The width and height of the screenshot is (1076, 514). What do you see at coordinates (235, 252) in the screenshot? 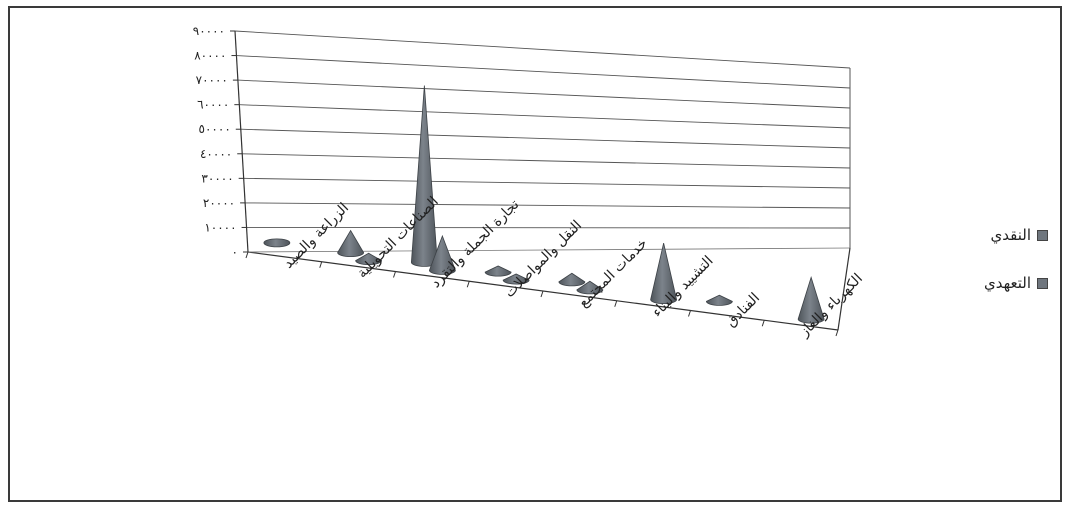
I see `y-tick-label: ٠` at bounding box center [235, 252].